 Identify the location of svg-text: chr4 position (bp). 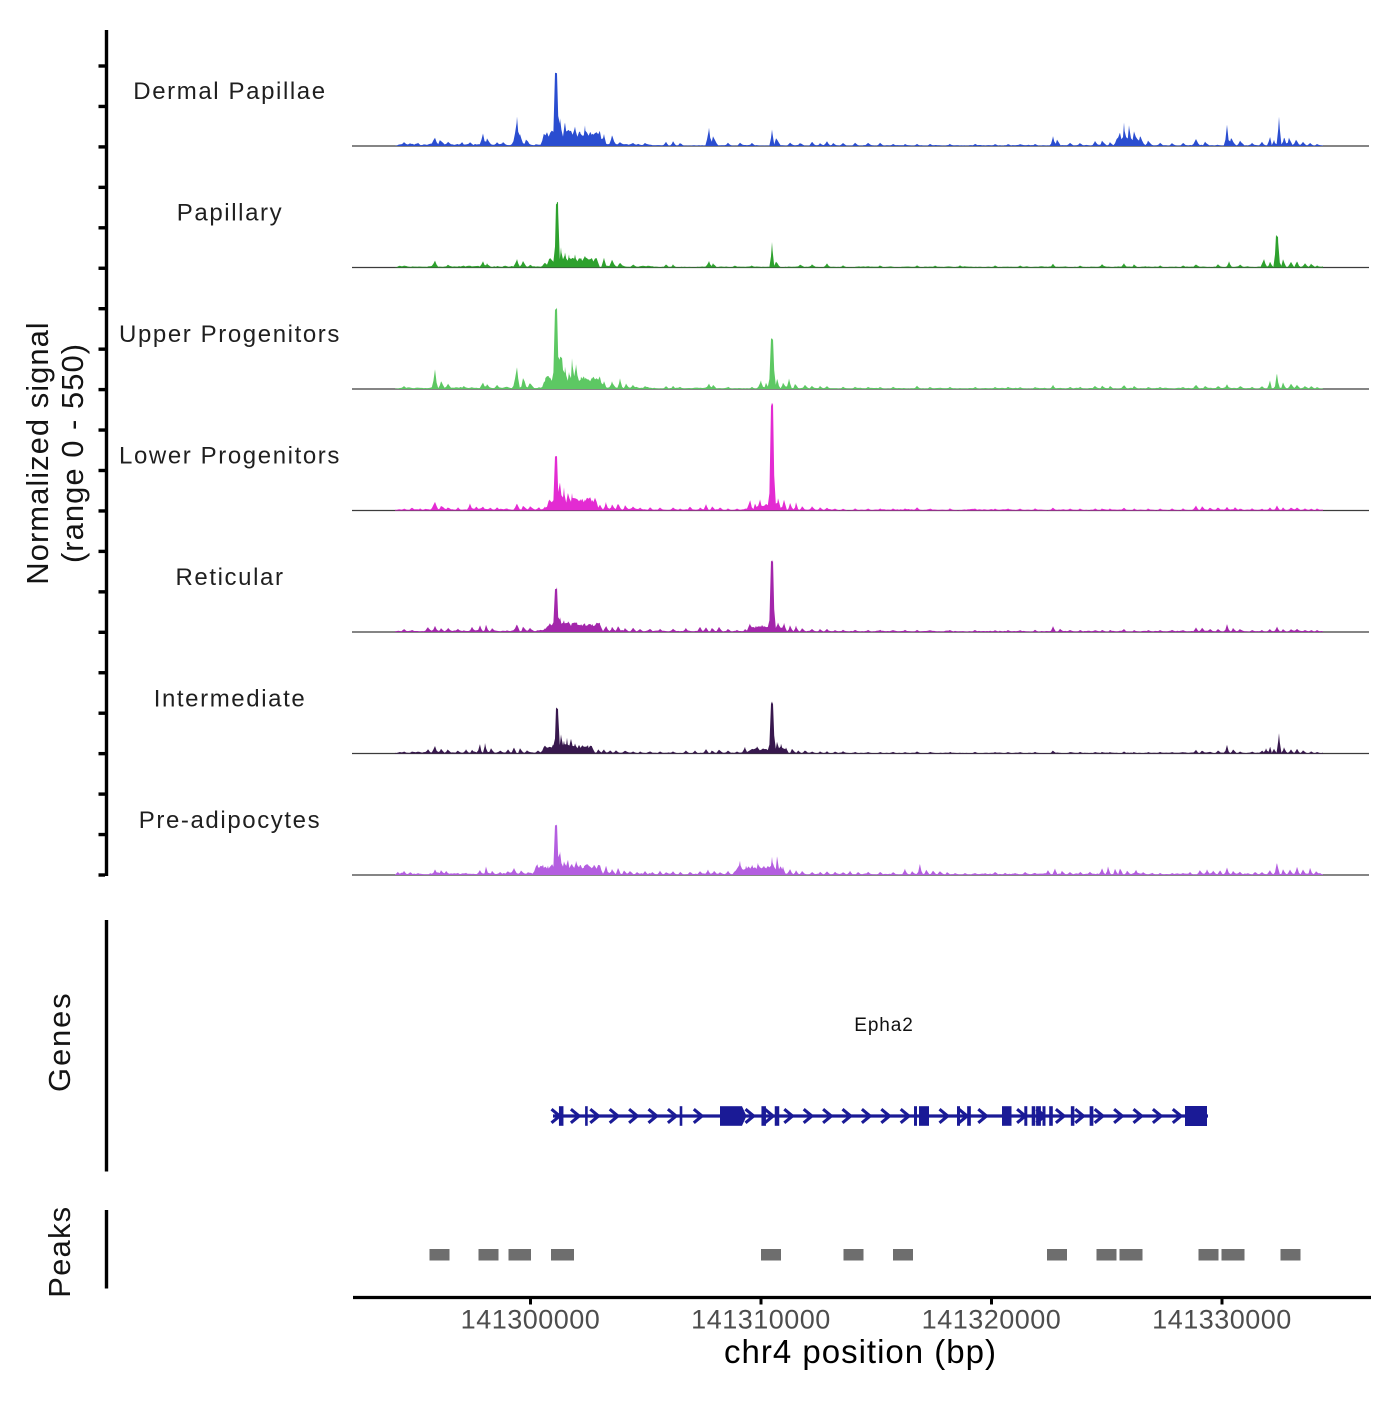
(860, 1351).